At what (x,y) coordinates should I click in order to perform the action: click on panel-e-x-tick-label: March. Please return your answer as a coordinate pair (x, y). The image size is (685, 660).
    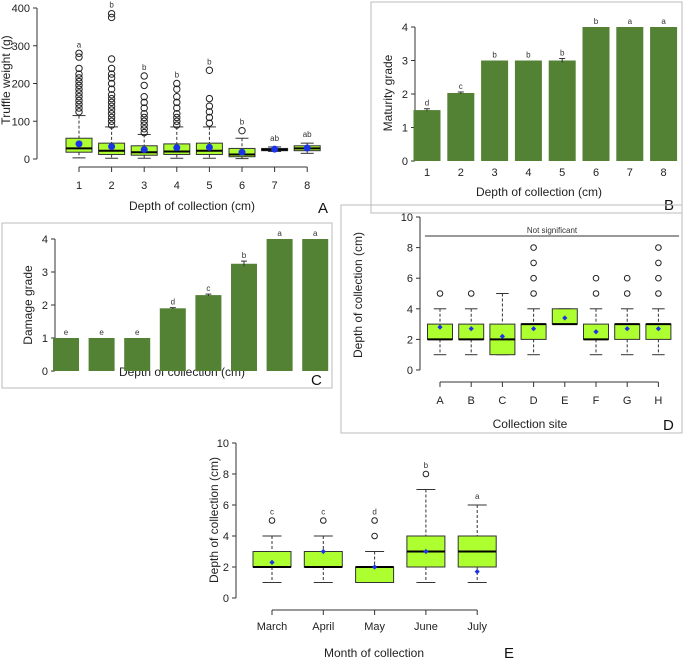
    Looking at the image, I should click on (272, 627).